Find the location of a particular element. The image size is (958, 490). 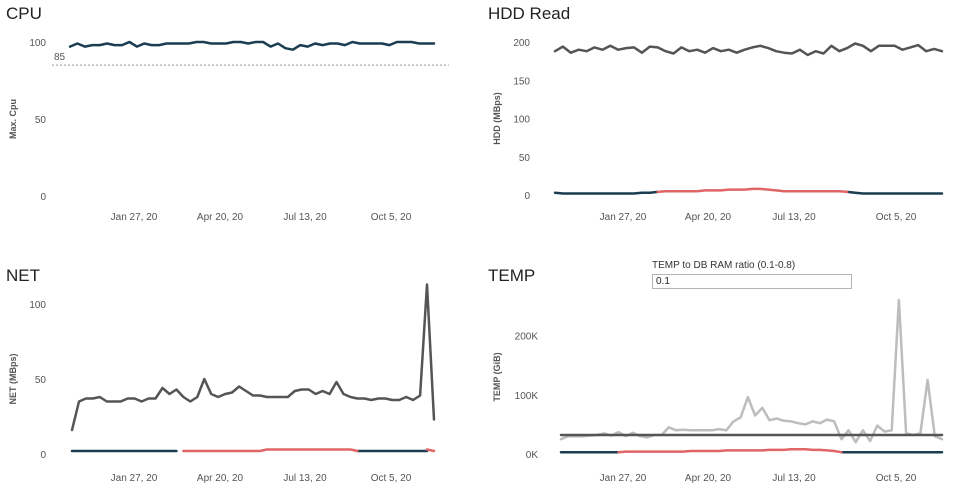

cpu-reference-line-label: 85 is located at coordinates (60, 57).